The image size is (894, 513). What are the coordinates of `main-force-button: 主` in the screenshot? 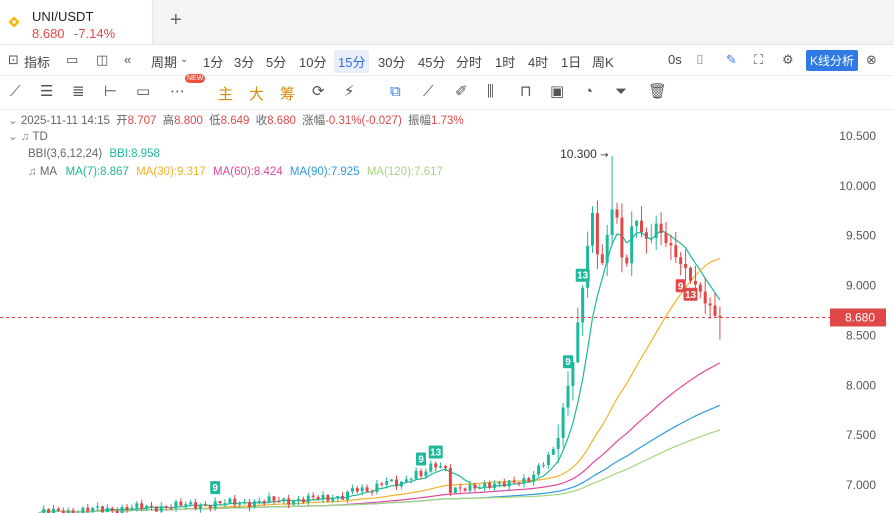 It's located at (226, 94).